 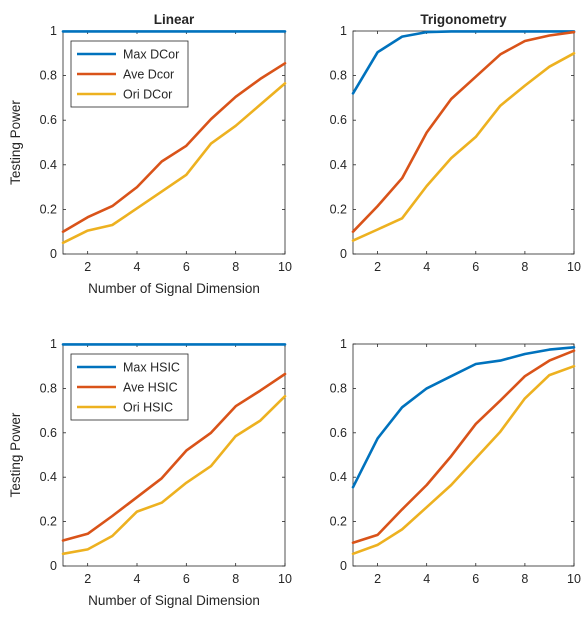 What do you see at coordinates (147, 95) in the screenshot?
I see `legend-label: Ori DCor` at bounding box center [147, 95].